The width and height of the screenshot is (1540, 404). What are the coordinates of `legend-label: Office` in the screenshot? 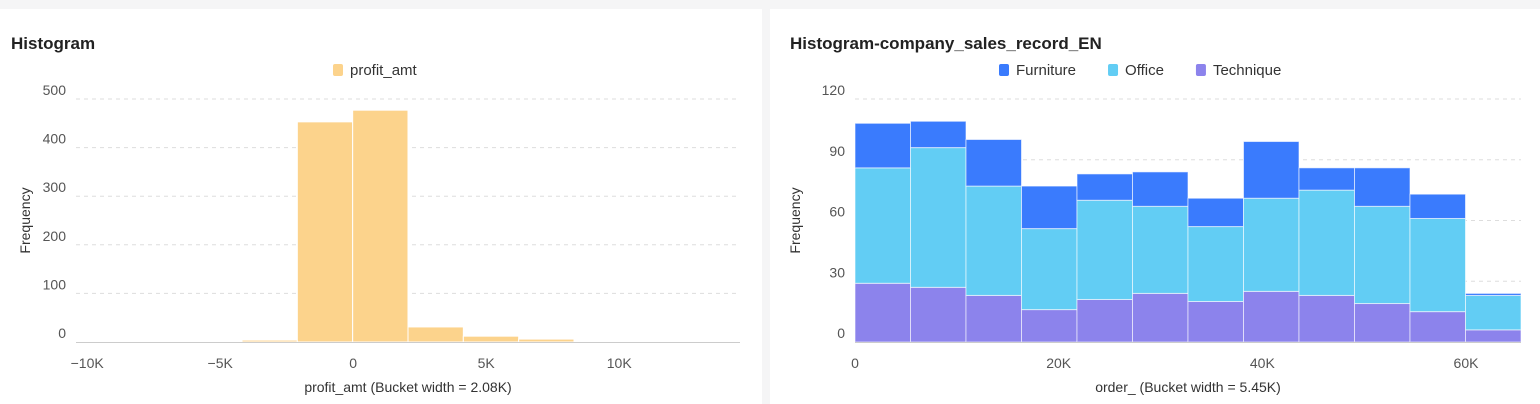 It's located at (1144, 70).